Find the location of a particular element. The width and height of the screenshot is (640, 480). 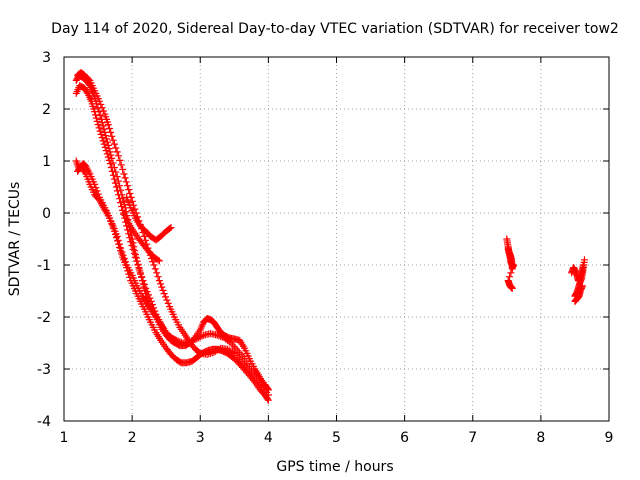

series-track-f is located at coordinates (149, 218).